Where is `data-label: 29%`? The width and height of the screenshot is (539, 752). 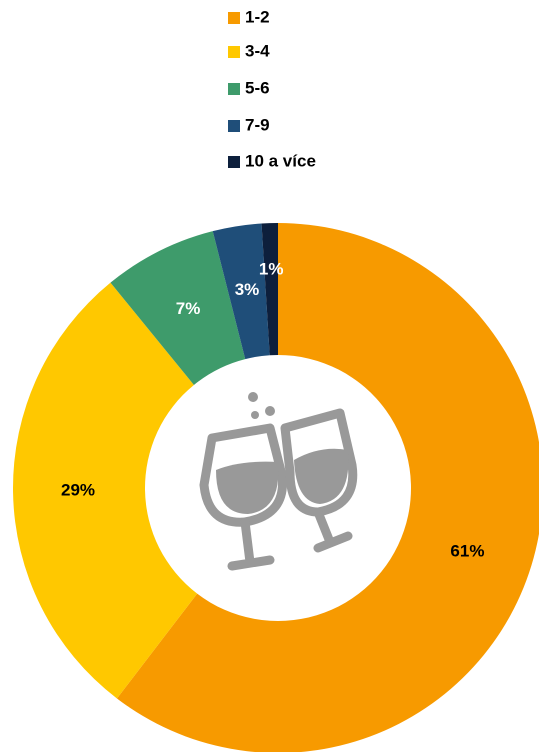
data-label: 29% is located at coordinates (78, 490).